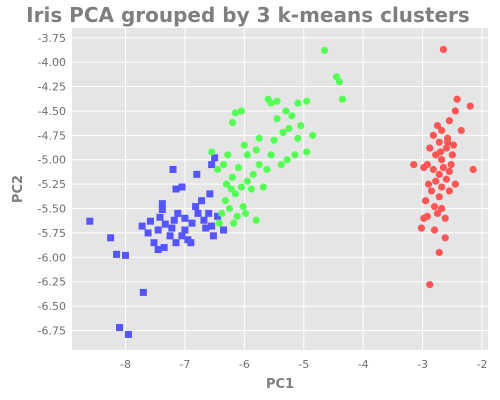 This screenshot has height=400, width=500. I want to click on y-tick-label: -5.00, so click(52, 160).